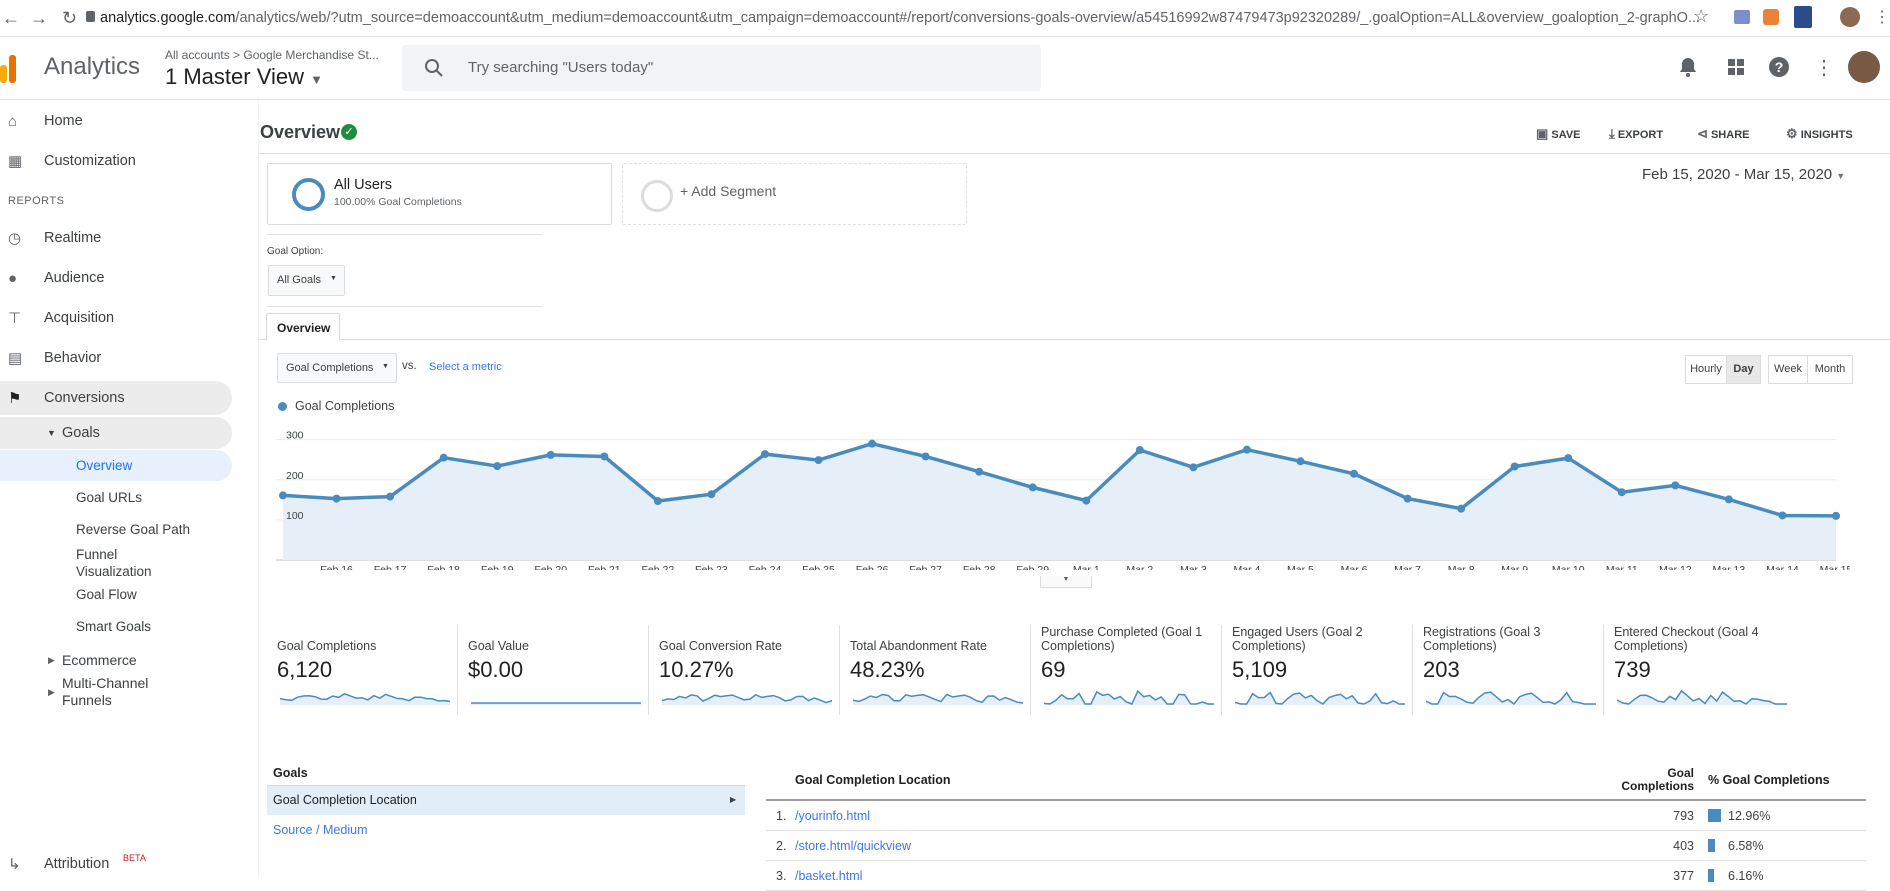 Image resolution: width=1890 pixels, height=891 pixels. What do you see at coordinates (116, 465) in the screenshot?
I see `sidebar-item-overview: Overview` at bounding box center [116, 465].